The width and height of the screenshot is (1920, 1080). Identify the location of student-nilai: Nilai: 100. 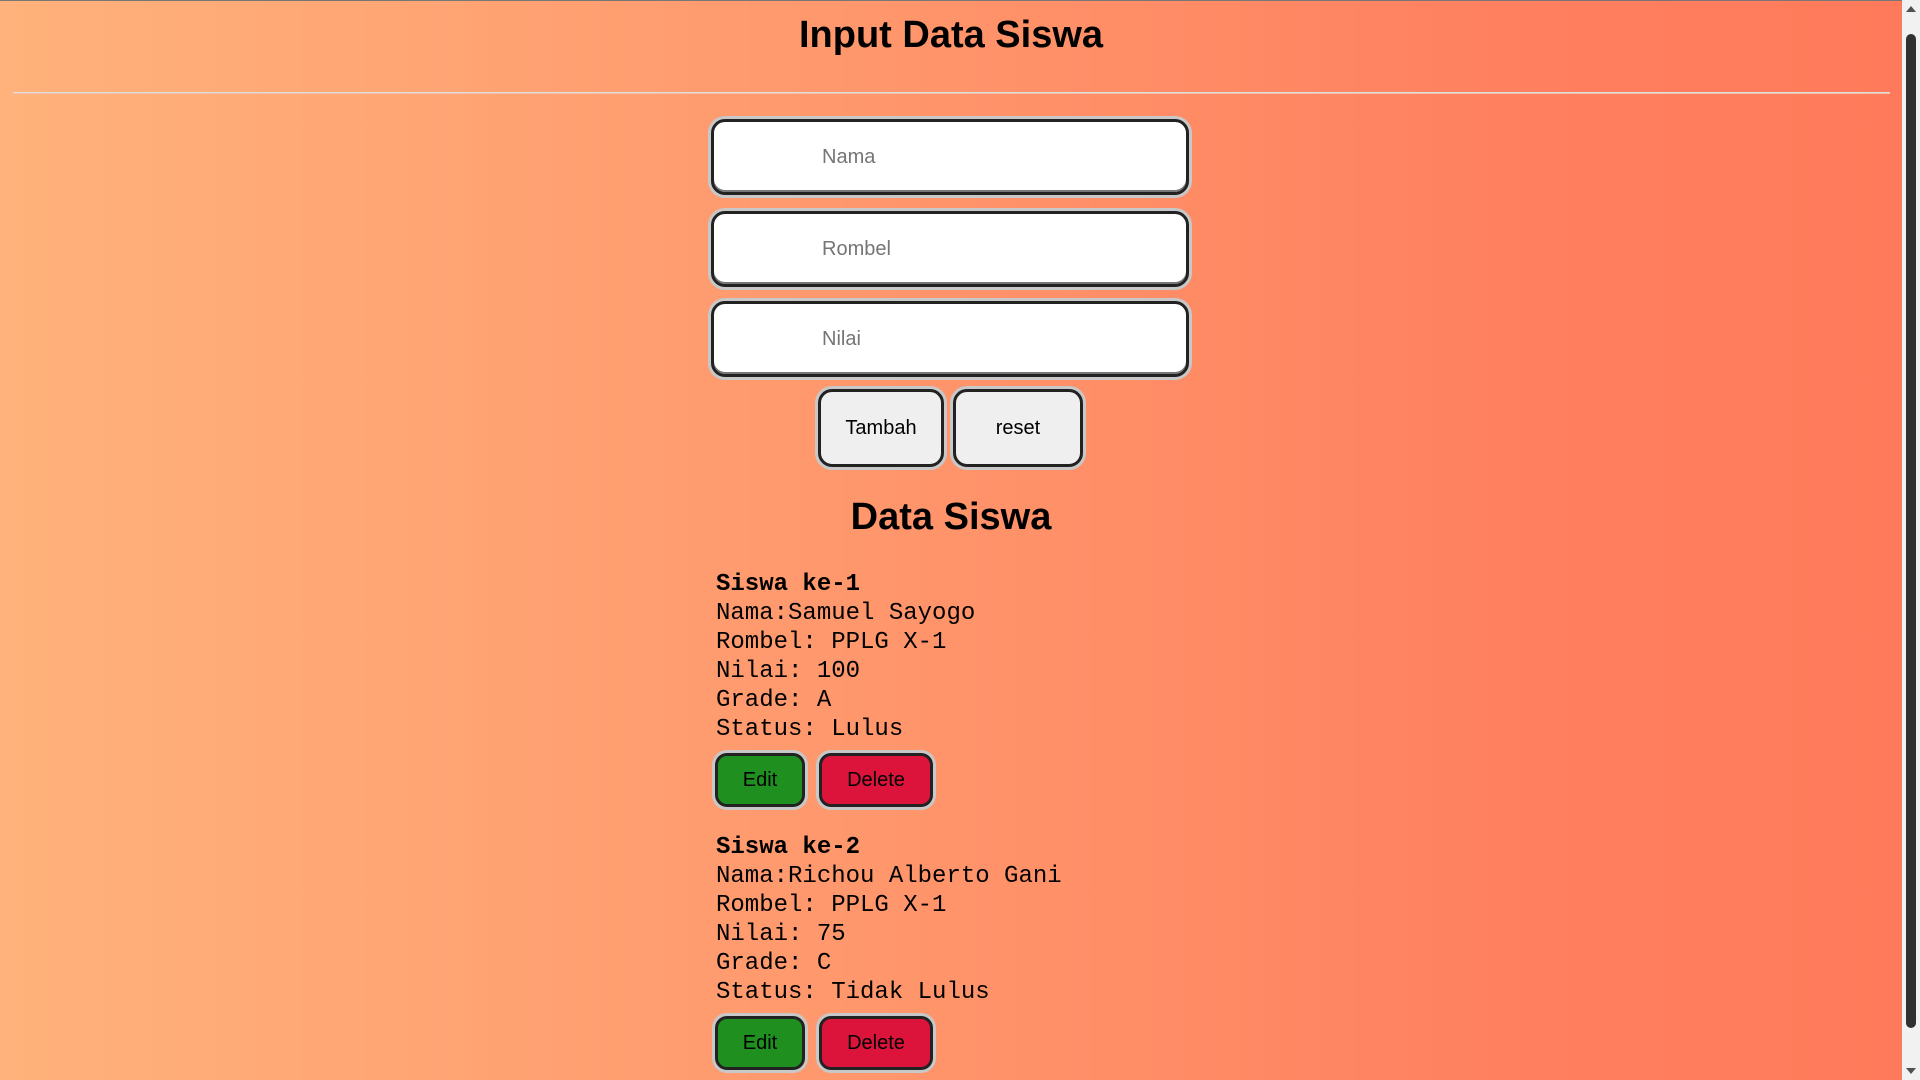
(788, 671).